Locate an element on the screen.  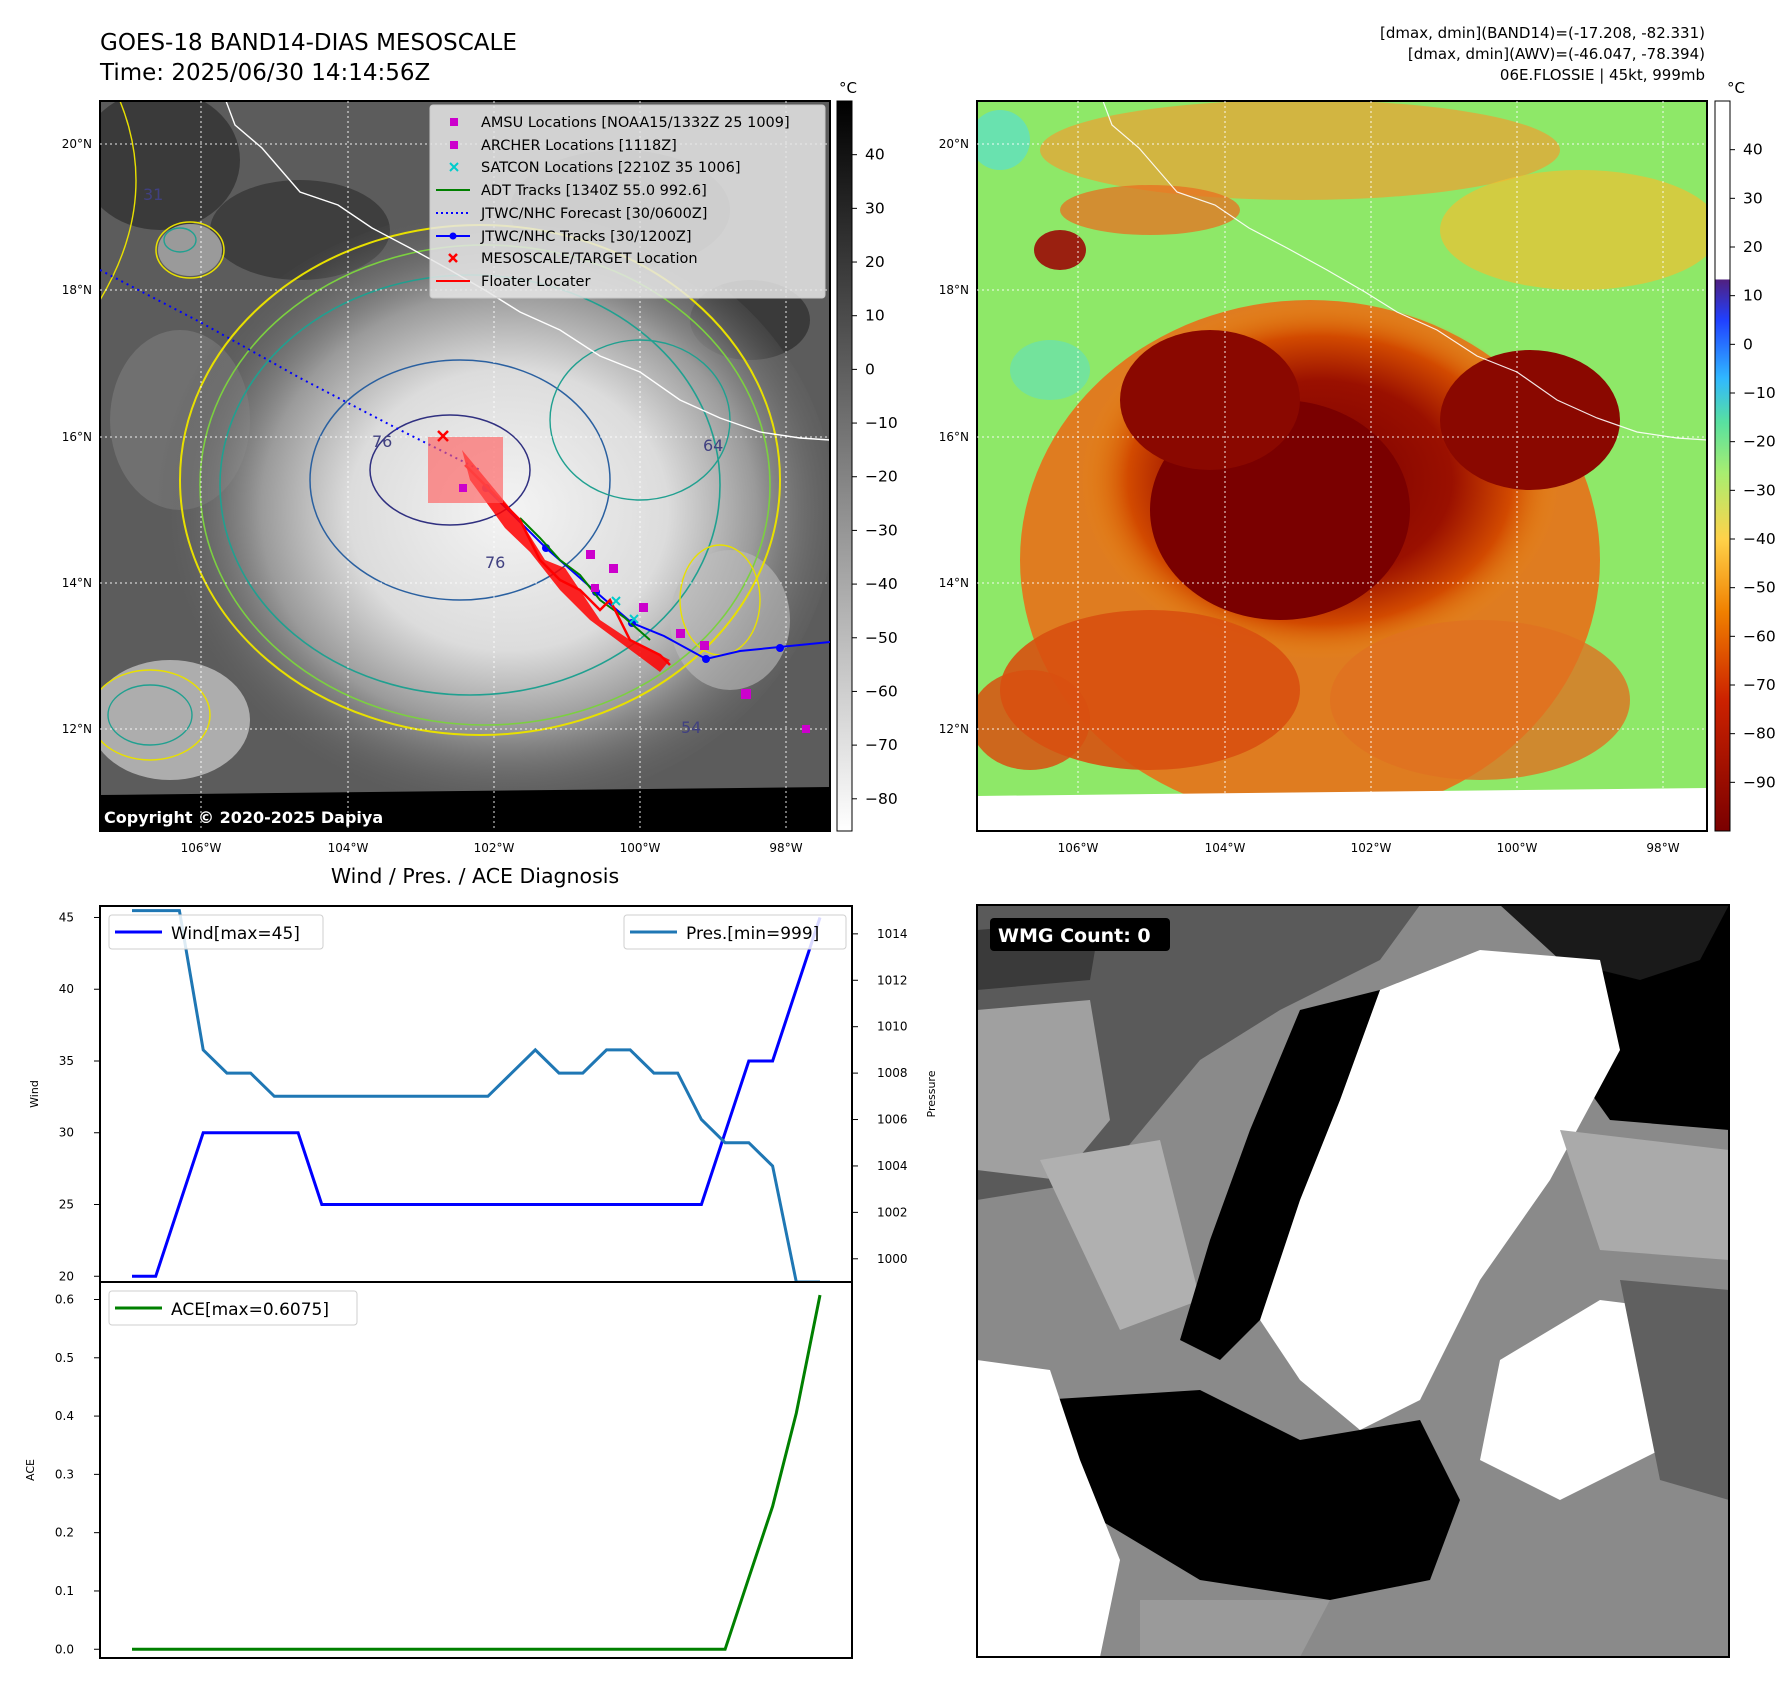
wind-axis-tick-label: 40 is located at coordinates (66, 989).